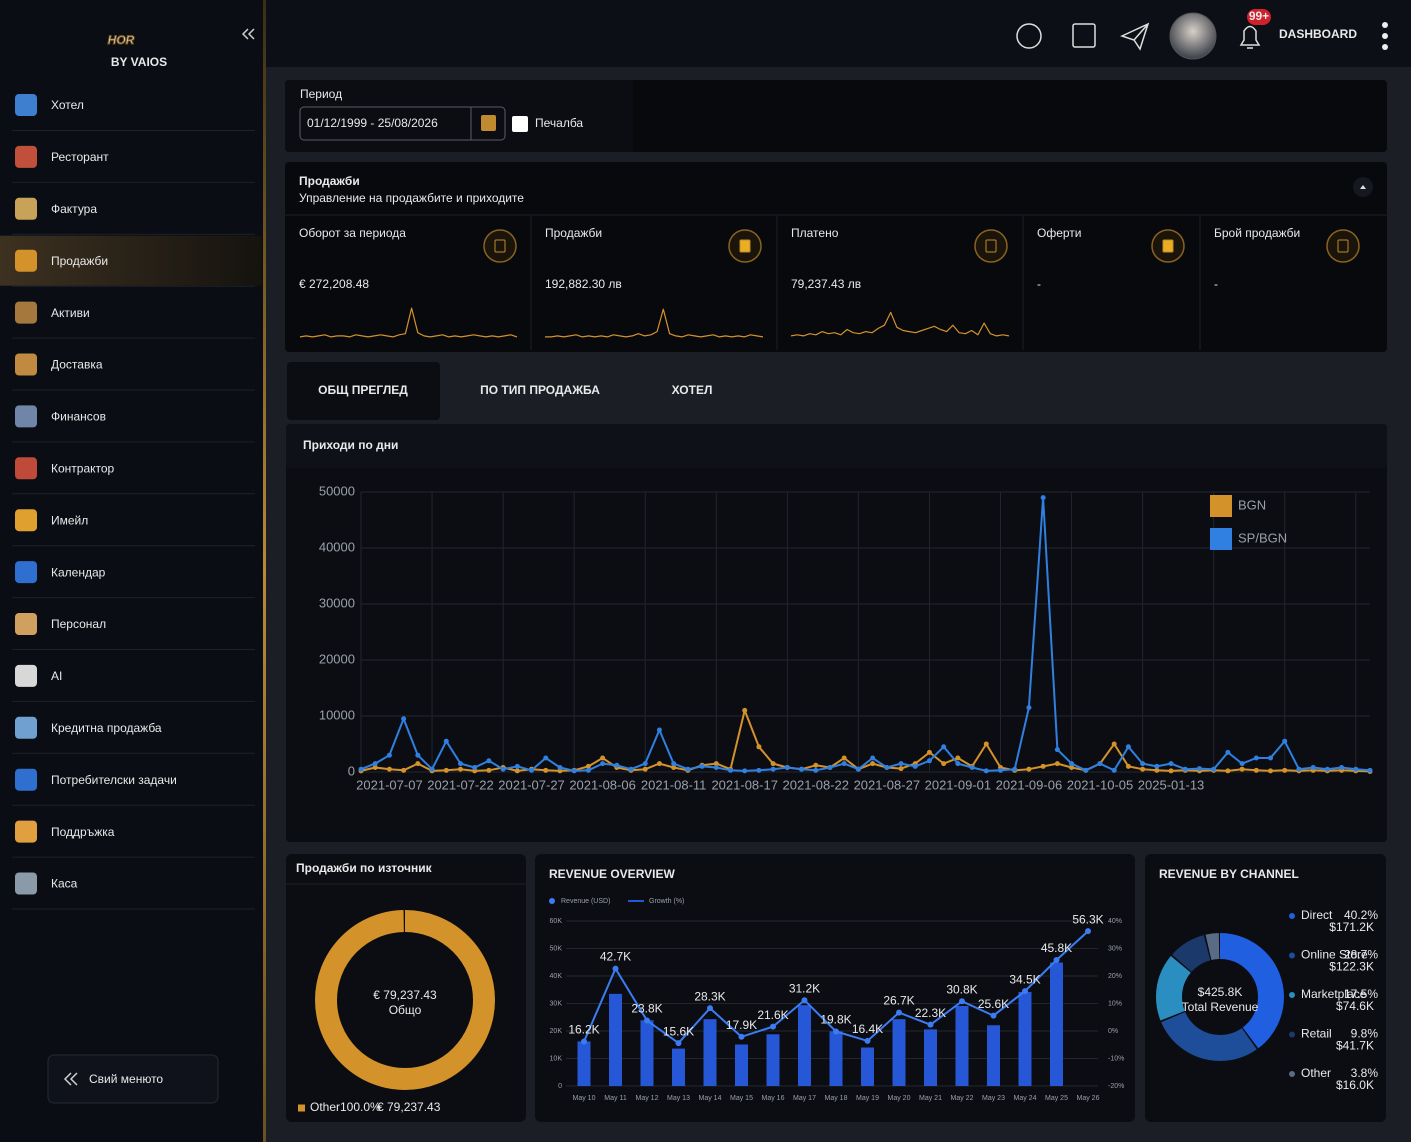 The height and width of the screenshot is (1142, 1411). Describe the element at coordinates (1216, 284) in the screenshot. I see `kpi-value: -` at that location.